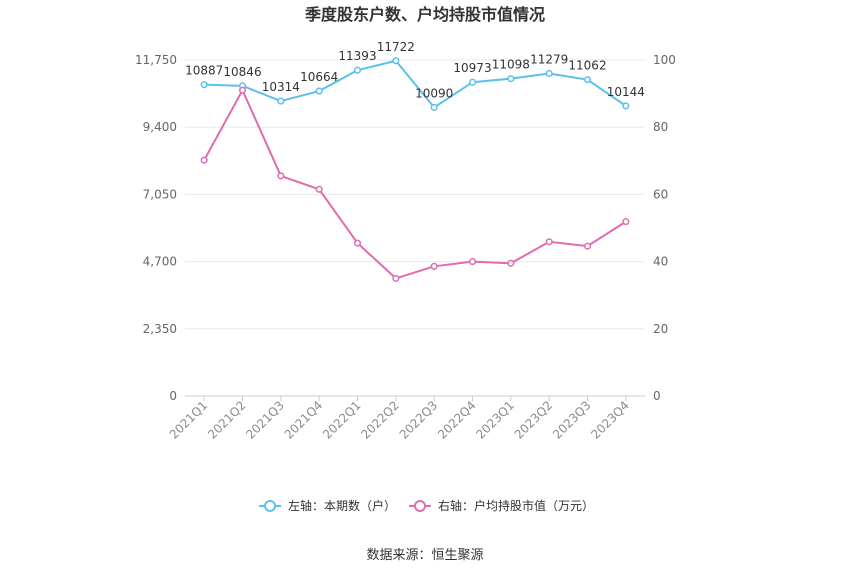  I want to click on x-tick-label: 2023Q3, so click(572, 420).